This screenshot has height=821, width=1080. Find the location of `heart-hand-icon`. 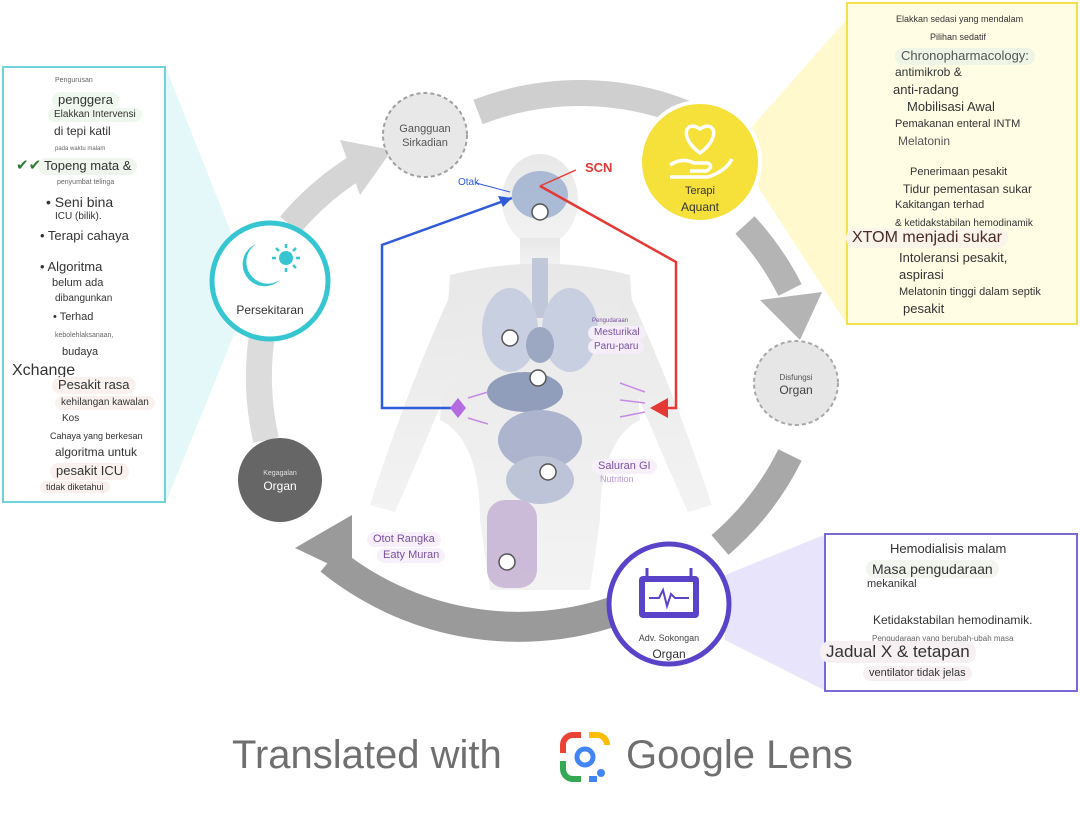

heart-hand-icon is located at coordinates (701, 151).